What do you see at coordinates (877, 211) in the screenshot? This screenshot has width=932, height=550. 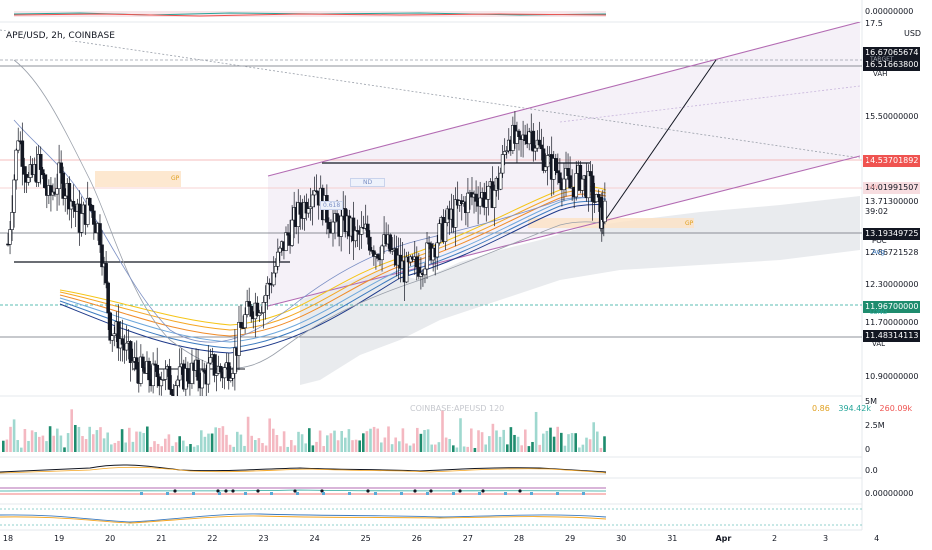 I see `axis-label-countdown: 39:02` at bounding box center [877, 211].